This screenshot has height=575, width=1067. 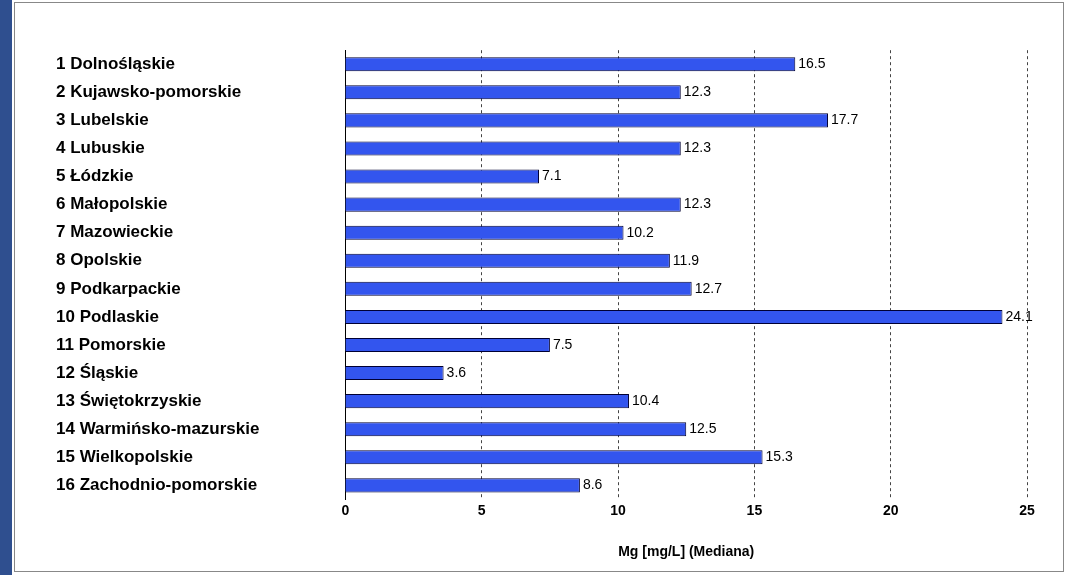 I want to click on y-tick-label: 12 Śląskie, so click(x=97, y=372).